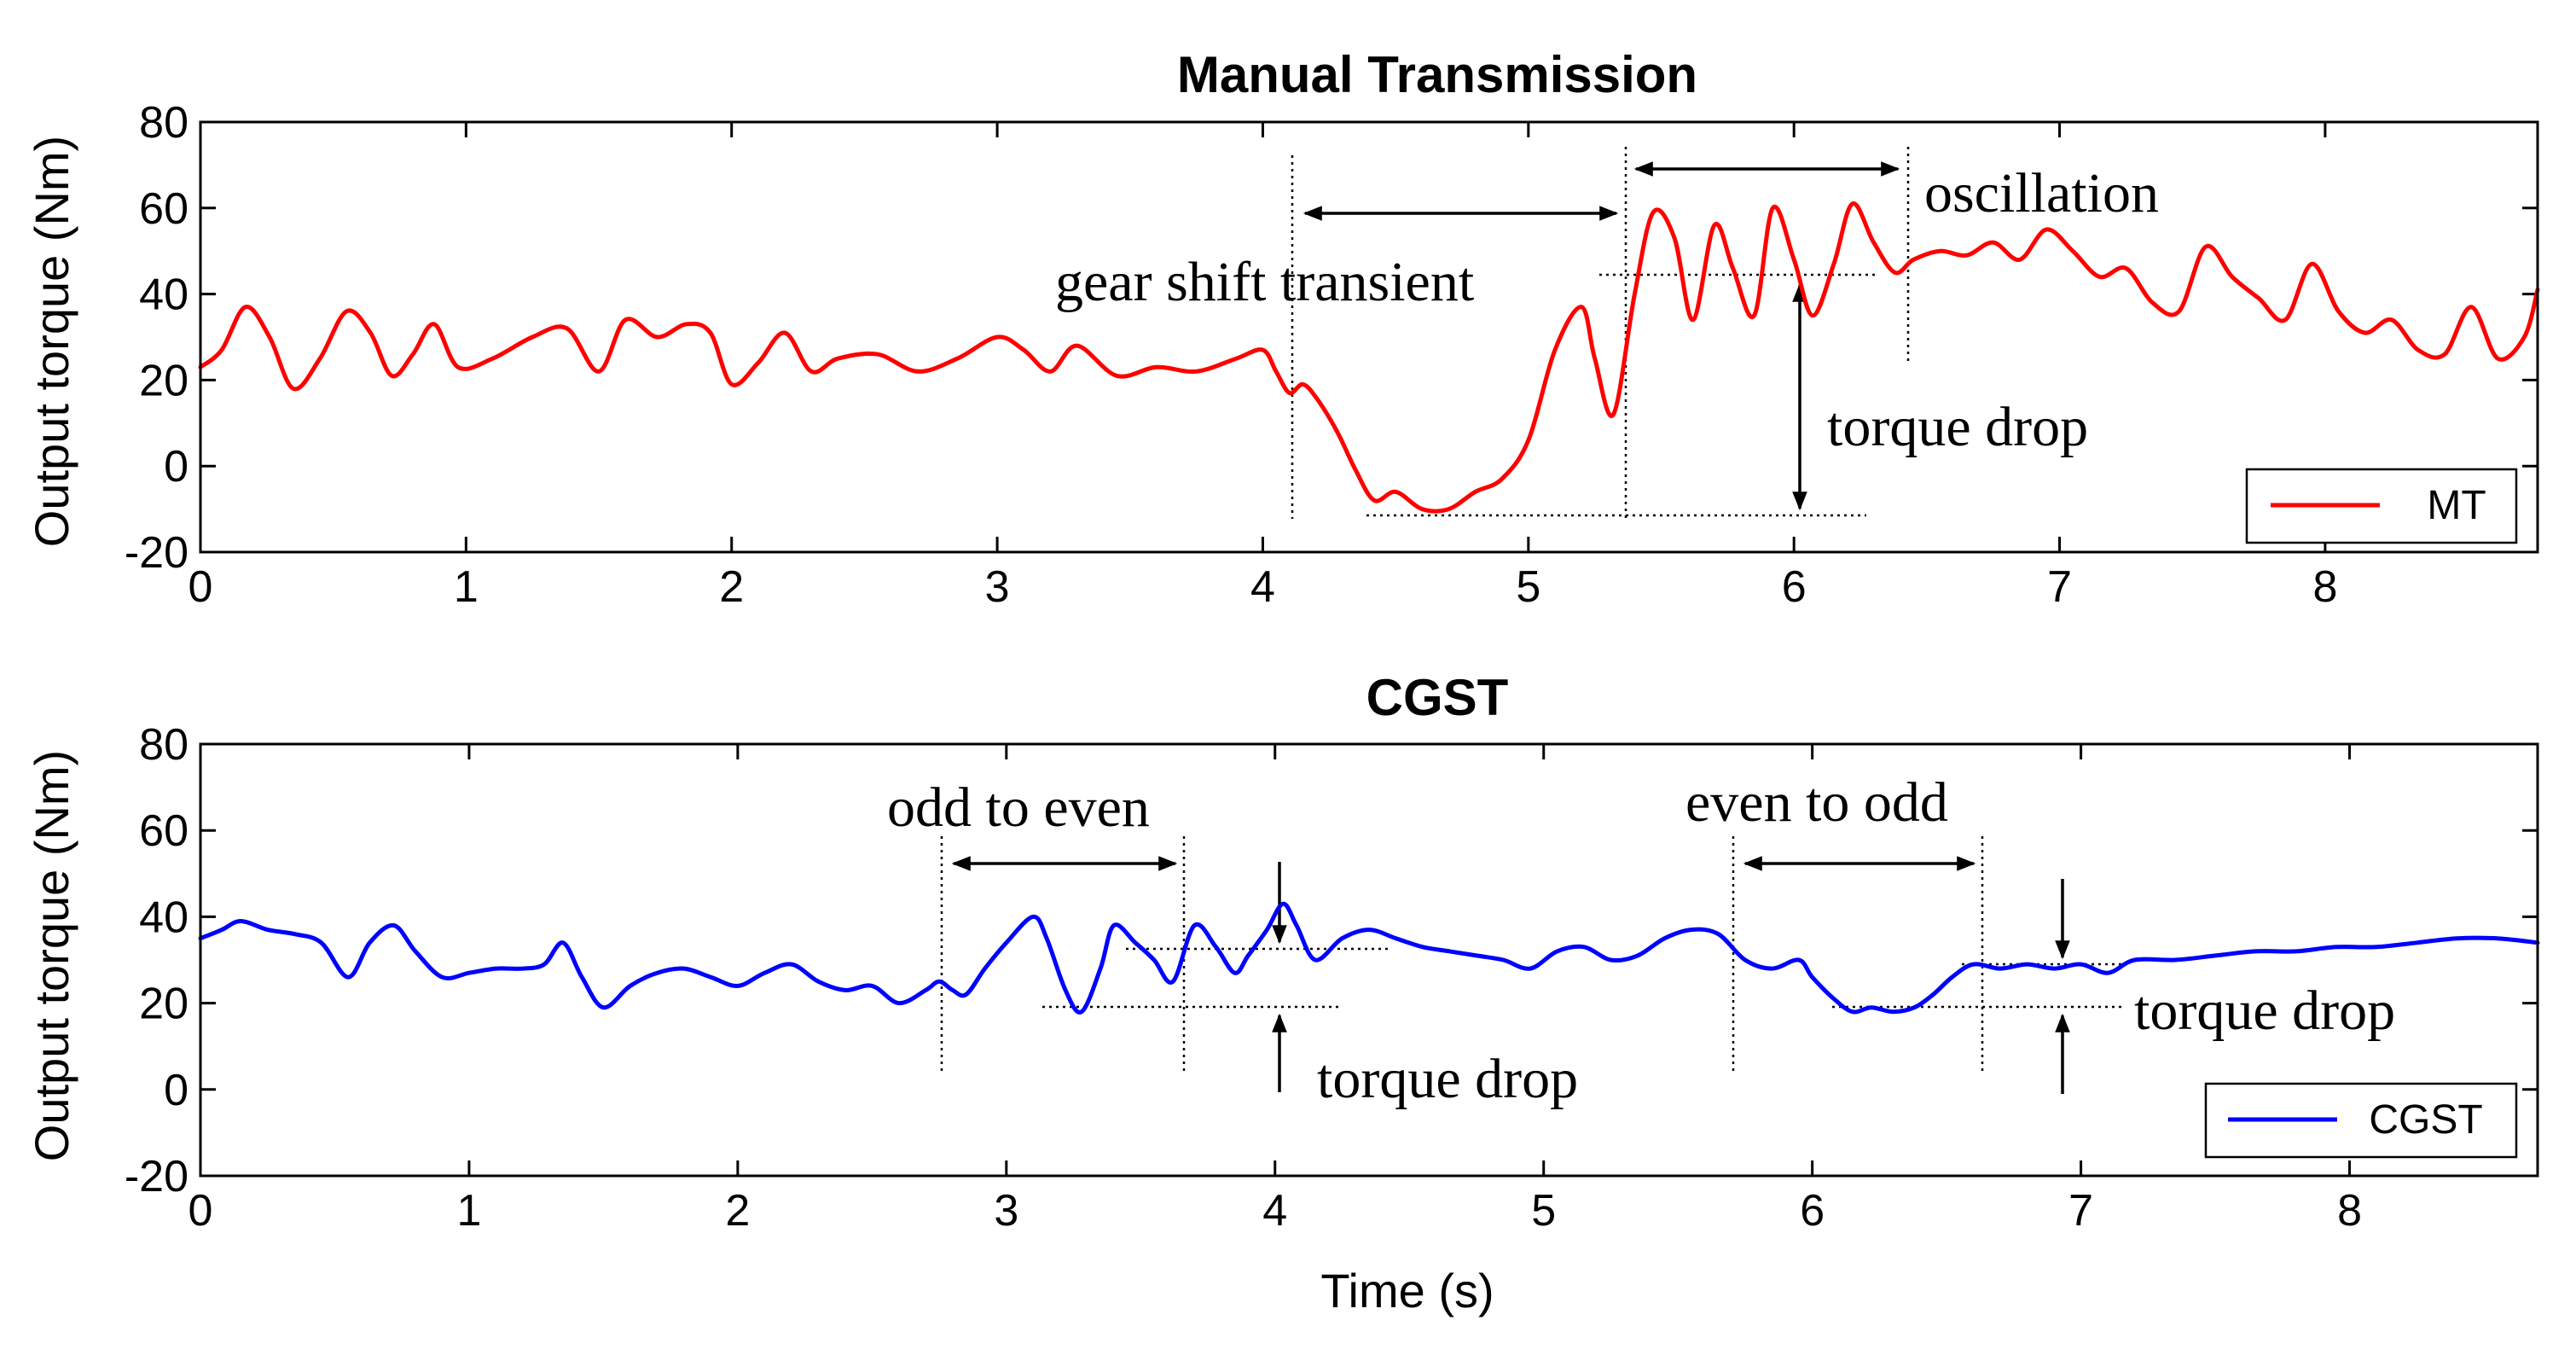 The image size is (2576, 1361). Describe the element at coordinates (1437, 74) in the screenshot. I see `mt-chart-title: Manual Transmission` at that location.